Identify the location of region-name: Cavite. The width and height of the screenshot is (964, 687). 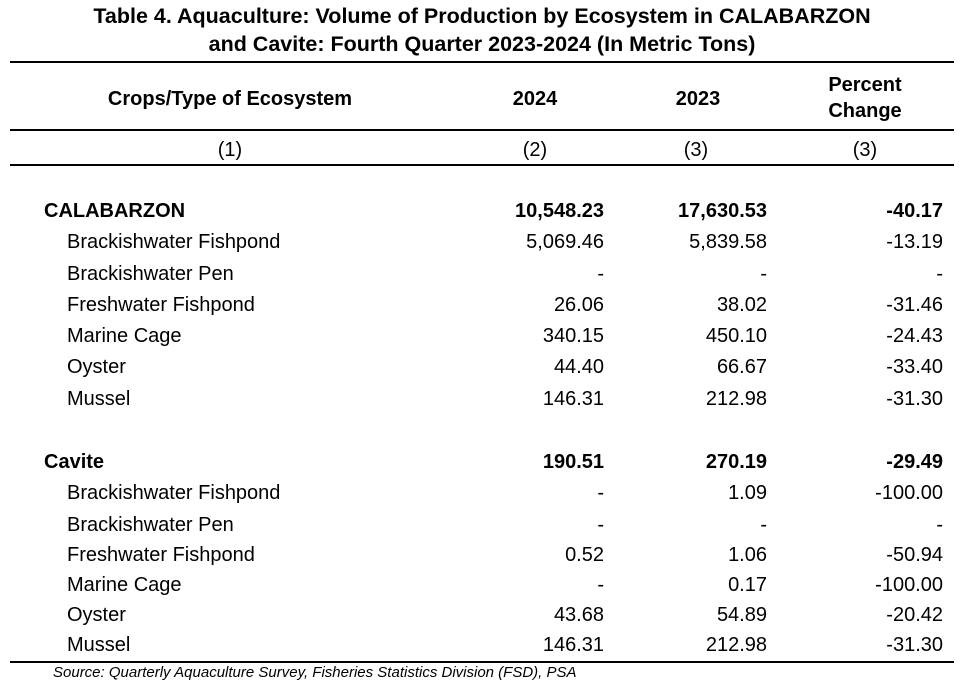
(74, 462).